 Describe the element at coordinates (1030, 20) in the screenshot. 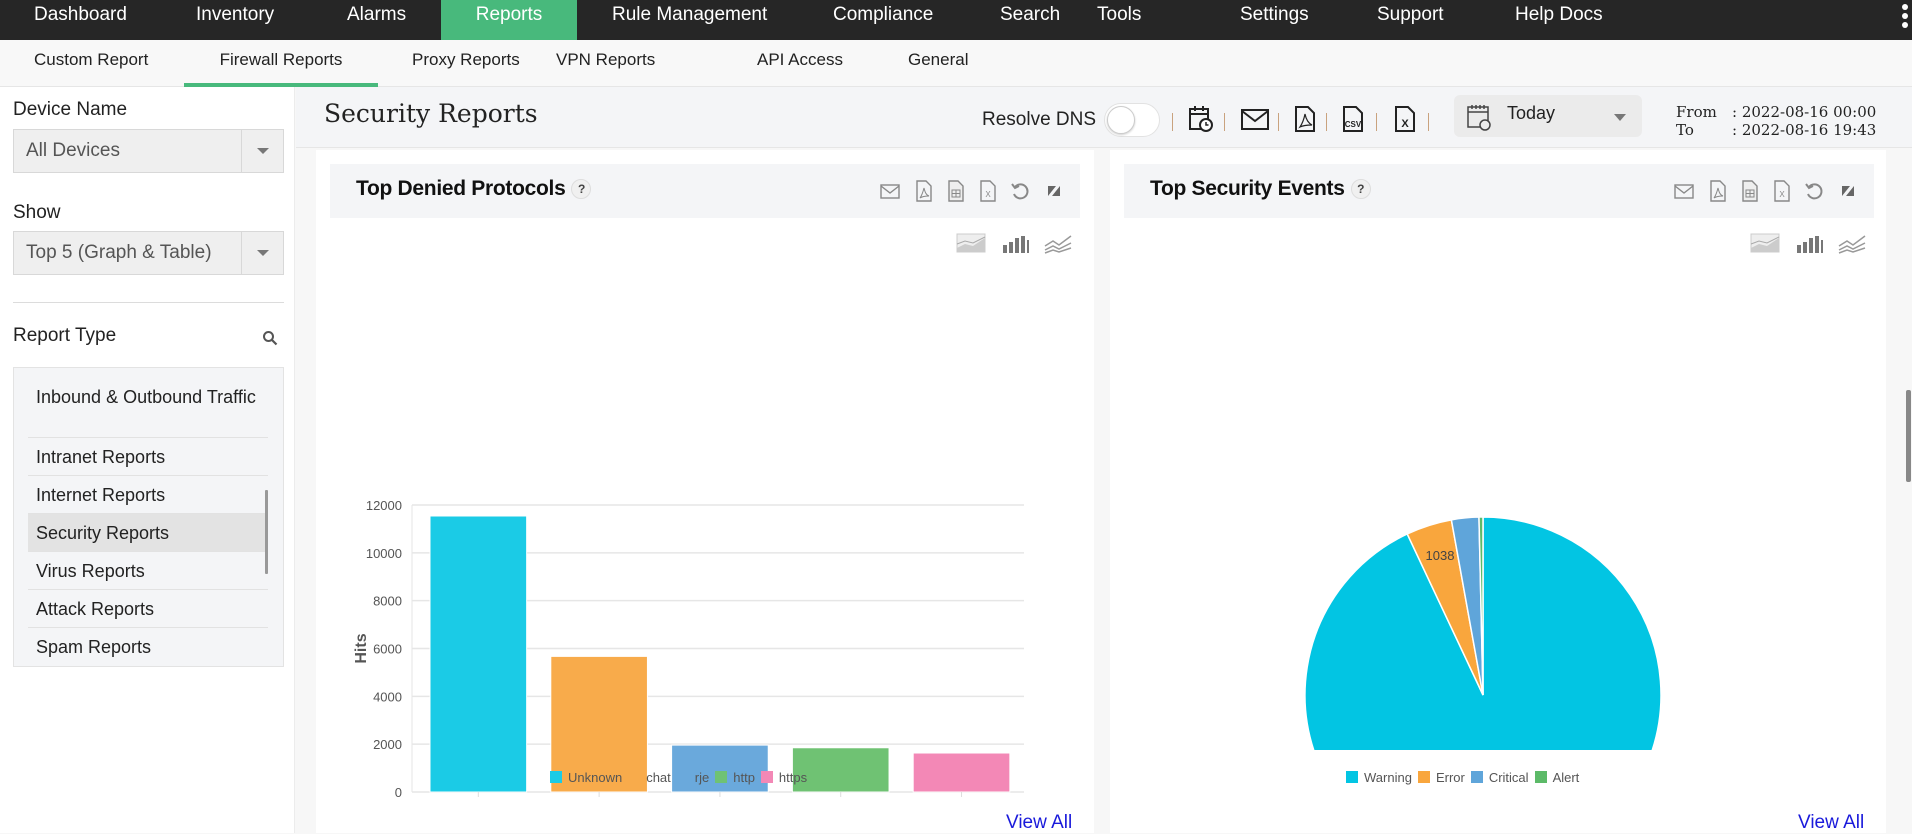

I see `nav-search: Search` at that location.